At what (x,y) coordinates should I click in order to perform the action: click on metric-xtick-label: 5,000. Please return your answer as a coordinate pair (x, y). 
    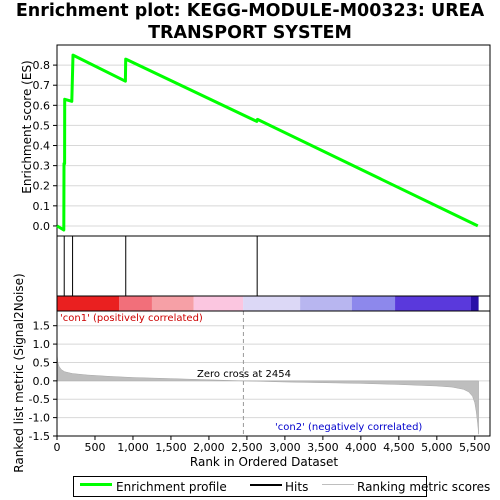
    Looking at the image, I should click on (437, 447).